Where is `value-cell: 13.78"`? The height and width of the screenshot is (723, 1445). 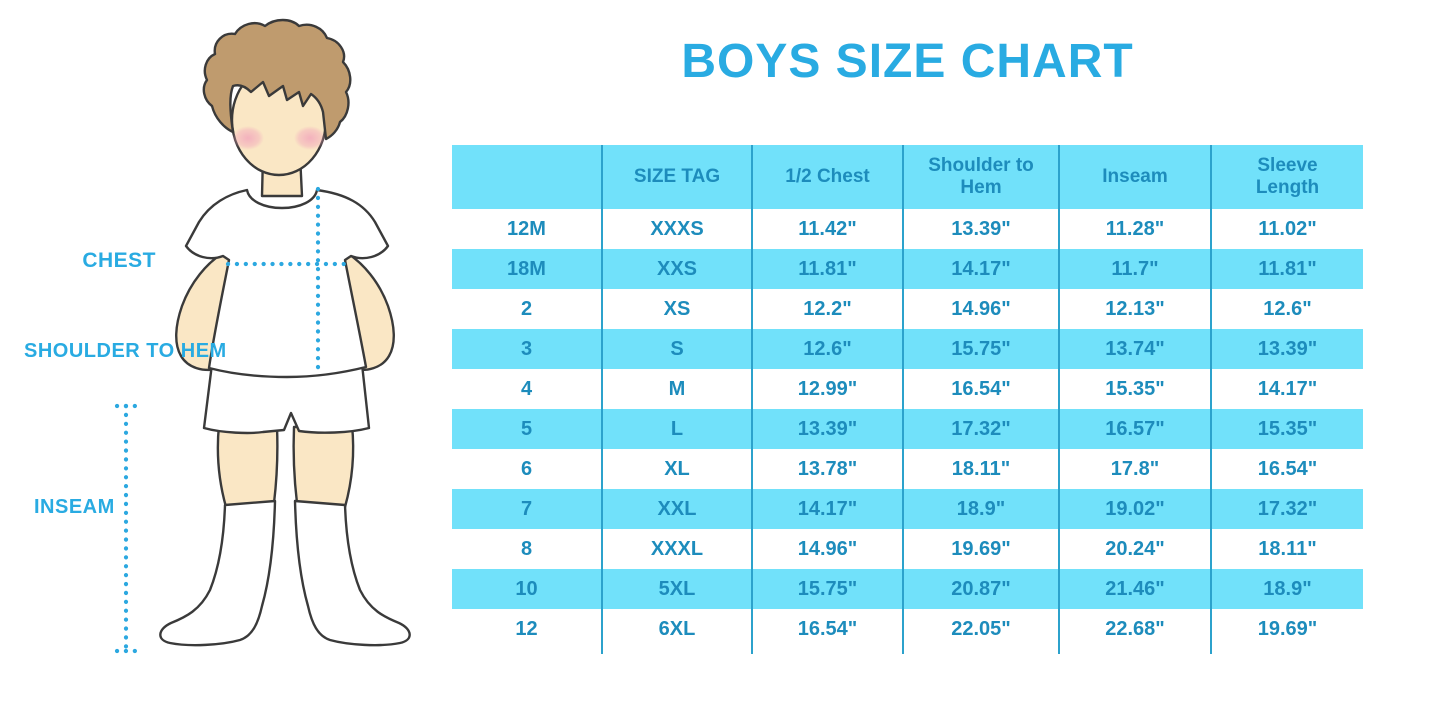 value-cell: 13.78" is located at coordinates (827, 469).